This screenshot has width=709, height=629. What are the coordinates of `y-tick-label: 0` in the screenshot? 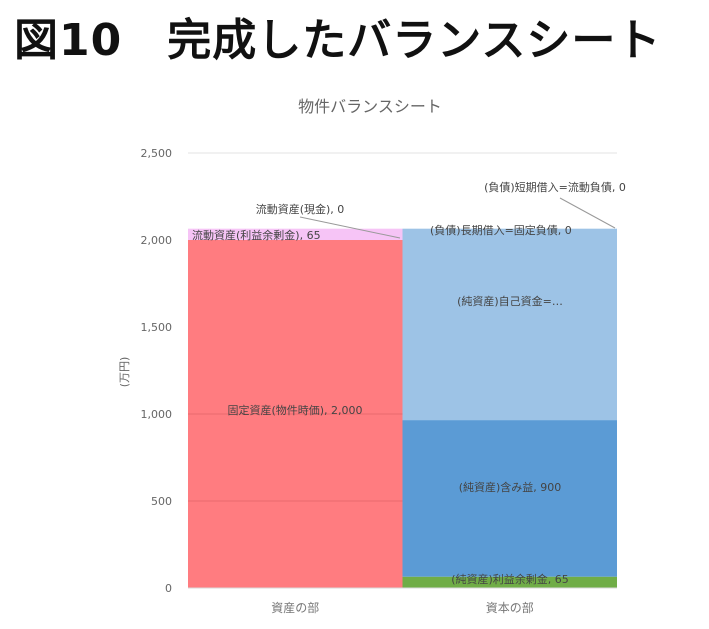 It's located at (168, 588).